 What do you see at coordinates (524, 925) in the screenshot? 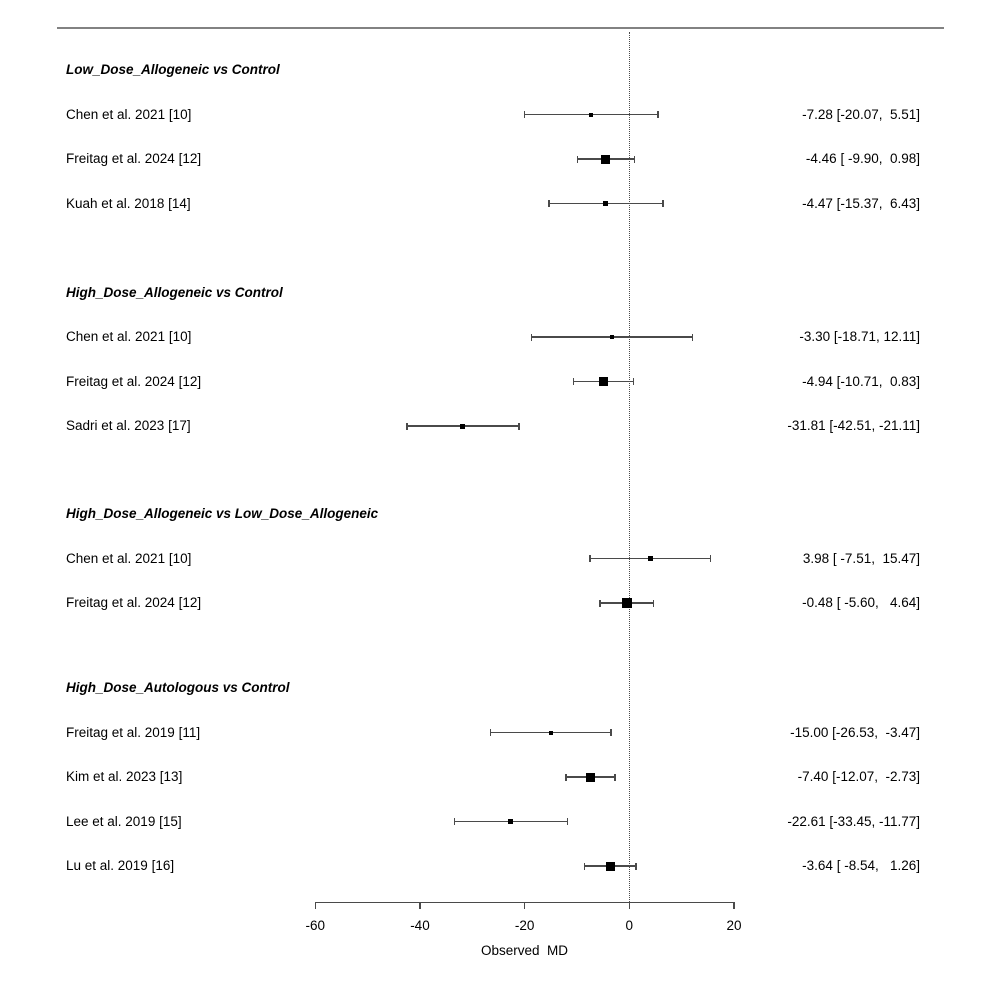
I see `x-axis-tick-label: -20` at bounding box center [524, 925].